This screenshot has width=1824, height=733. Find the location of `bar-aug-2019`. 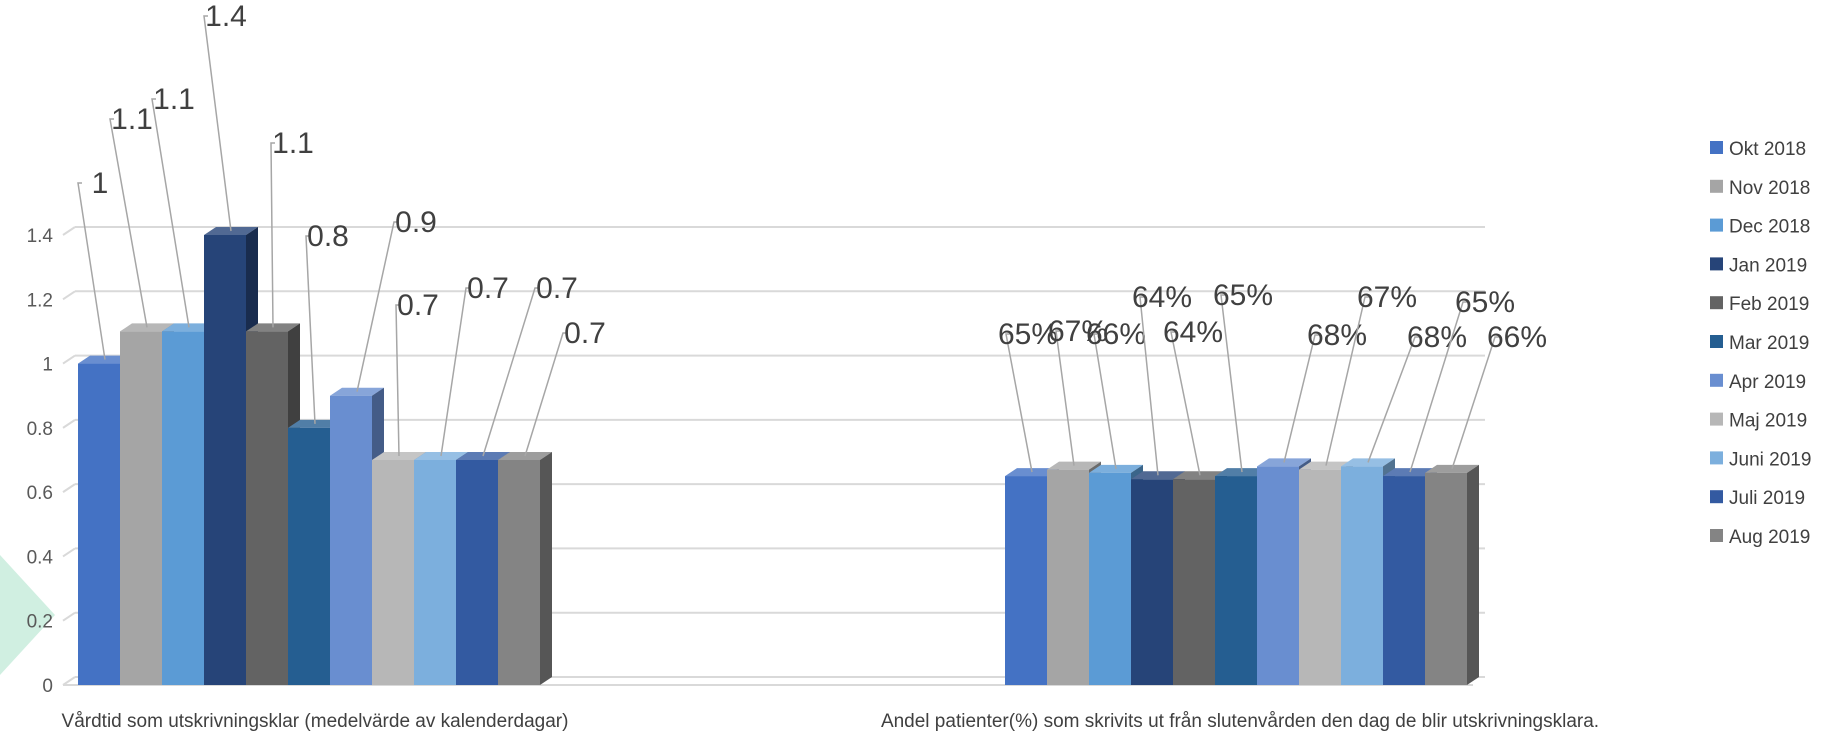

bar-aug-2019 is located at coordinates (525, 568).